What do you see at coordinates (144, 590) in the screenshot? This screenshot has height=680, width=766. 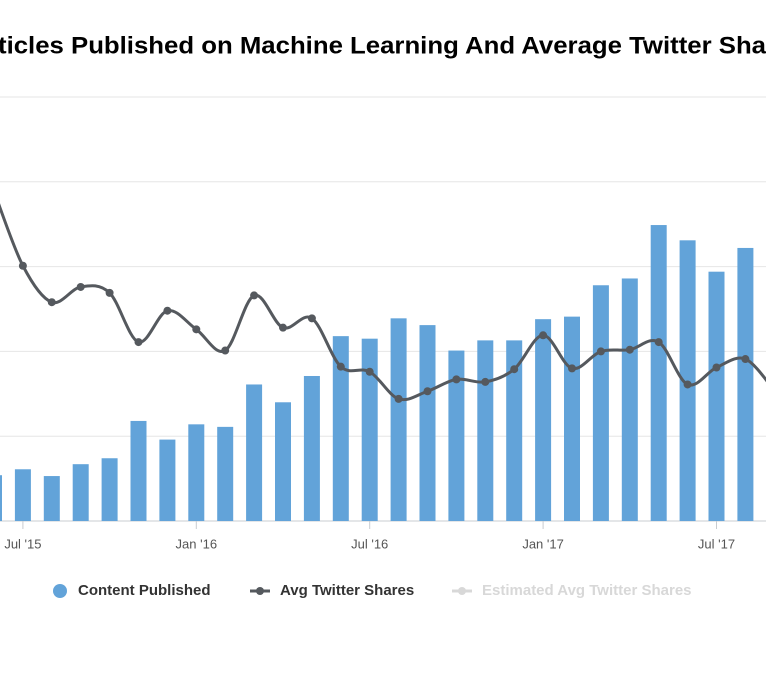 I see `legend-label: Content Published` at bounding box center [144, 590].